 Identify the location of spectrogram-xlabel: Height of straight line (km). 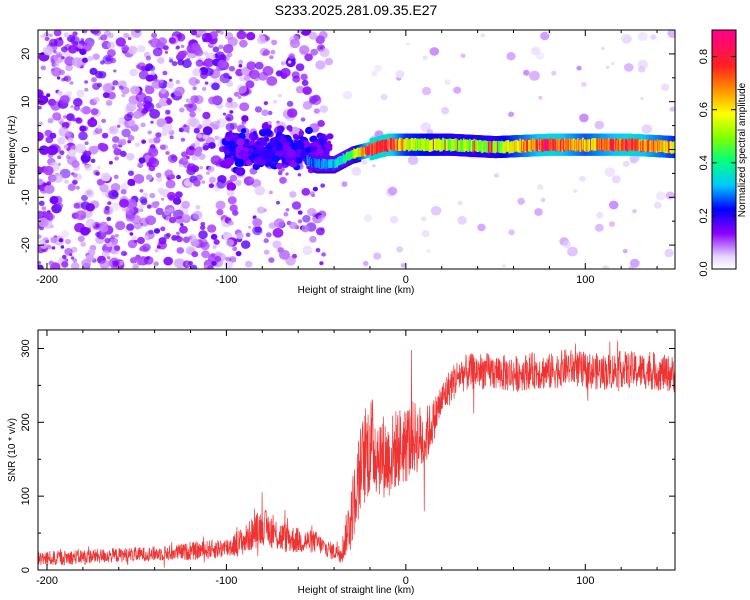
(356, 290).